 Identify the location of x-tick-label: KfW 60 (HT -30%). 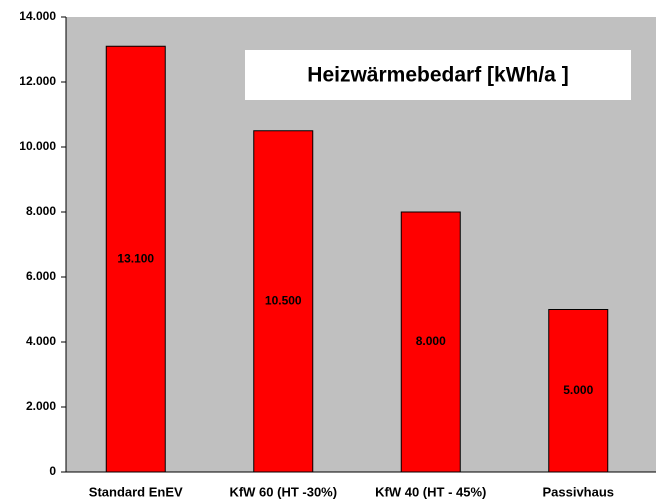
(283, 491).